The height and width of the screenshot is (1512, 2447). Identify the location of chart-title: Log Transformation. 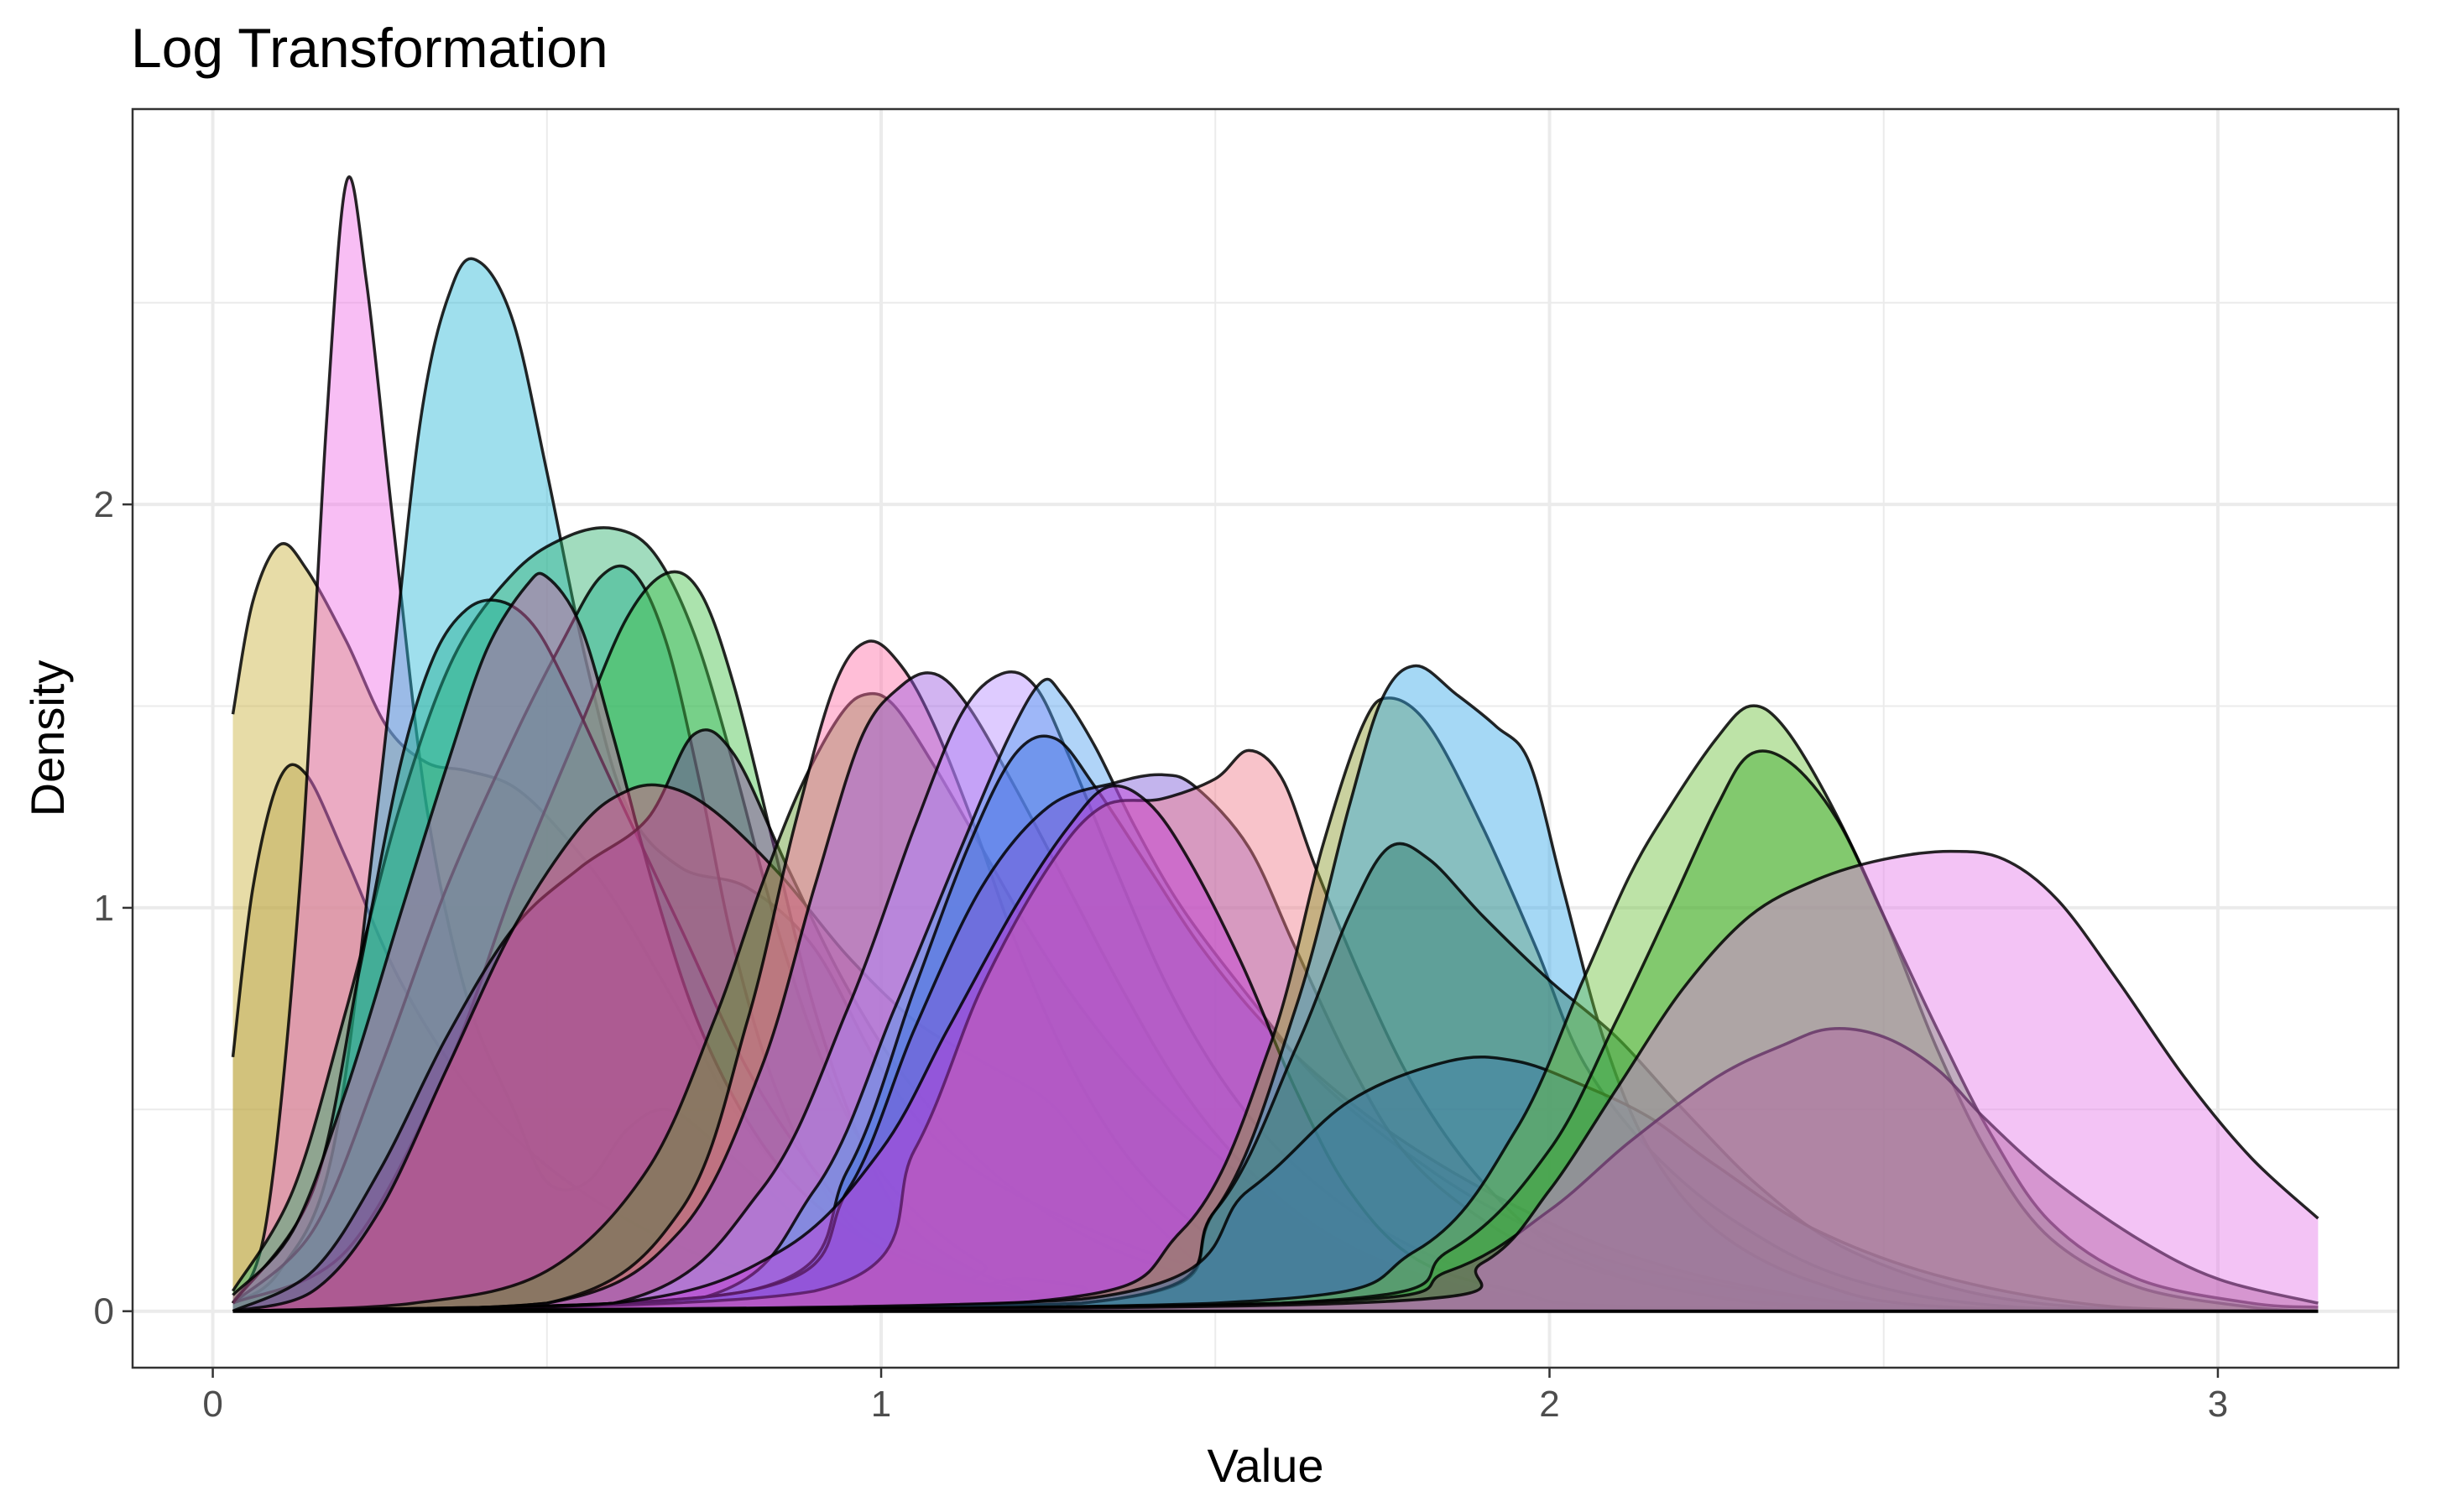
(369, 48).